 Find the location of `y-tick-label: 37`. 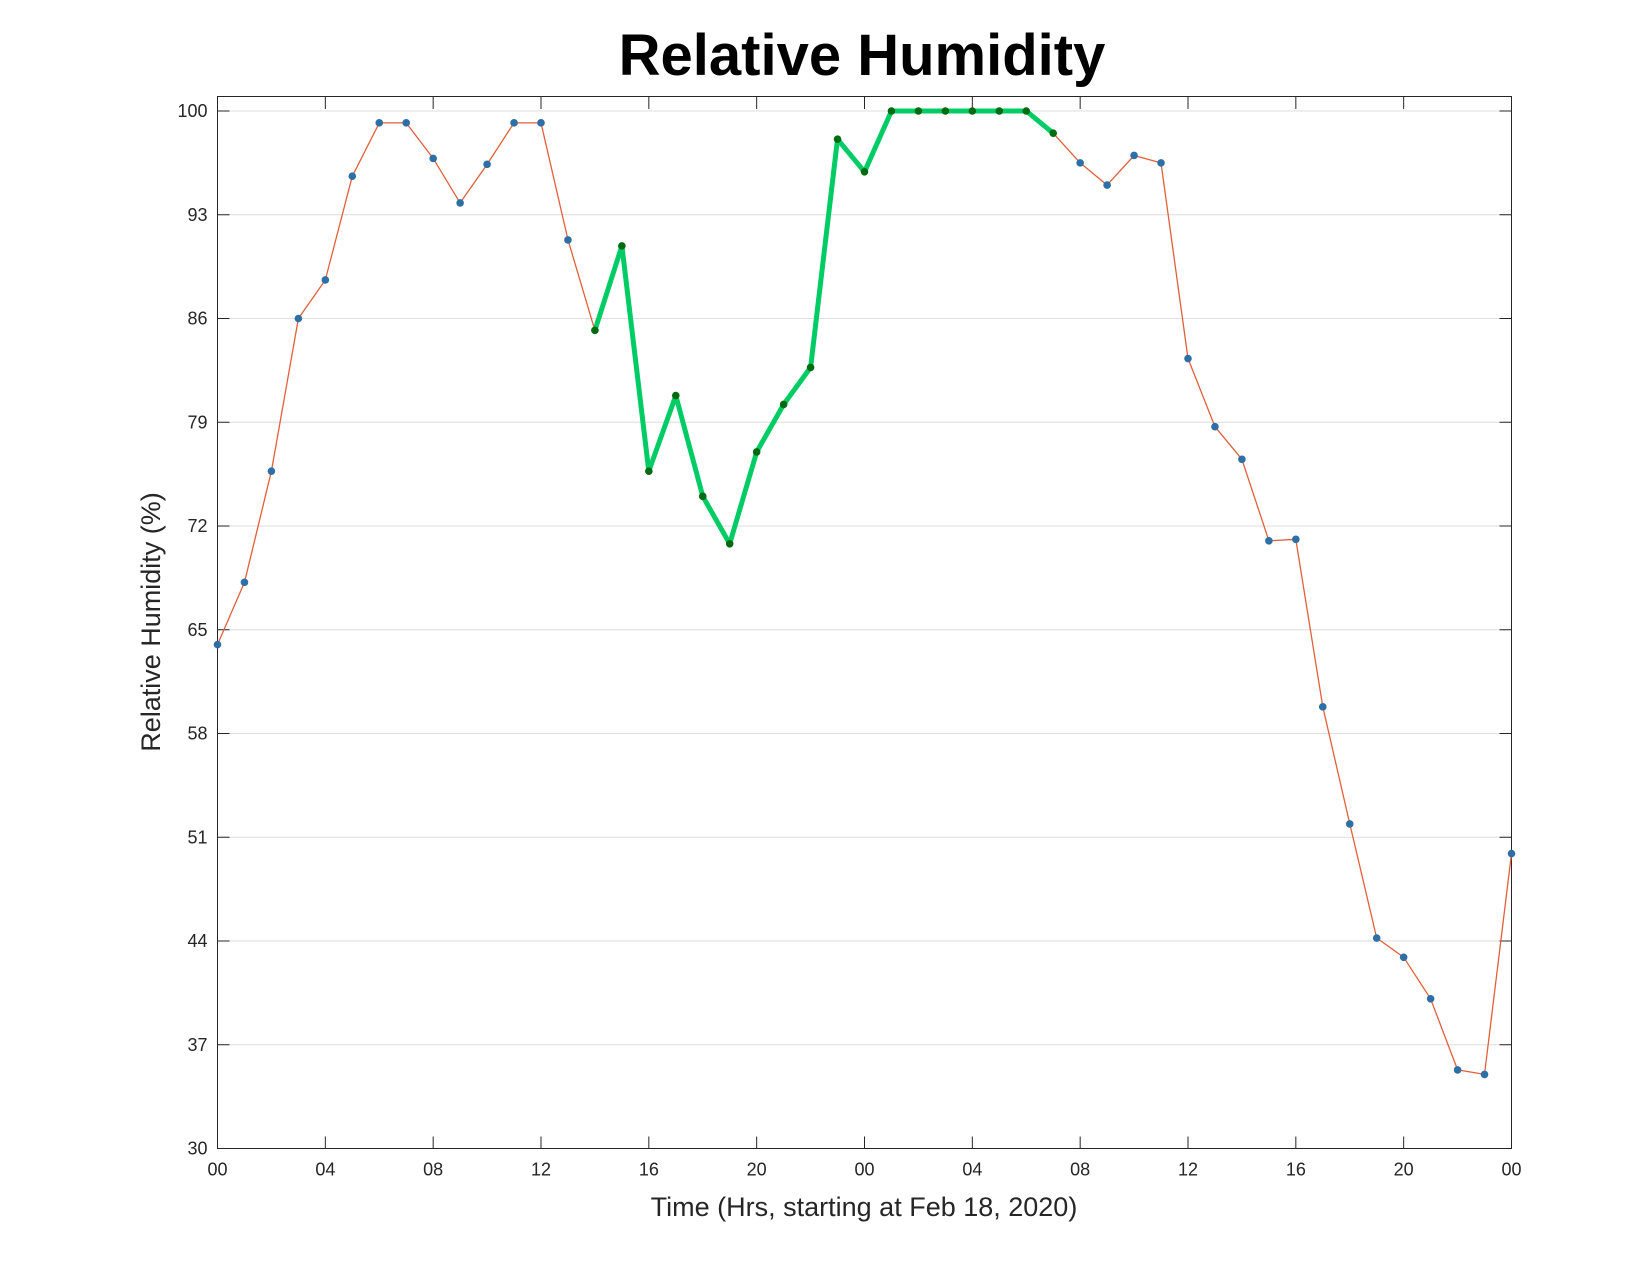

y-tick-label: 37 is located at coordinates (197, 1045).